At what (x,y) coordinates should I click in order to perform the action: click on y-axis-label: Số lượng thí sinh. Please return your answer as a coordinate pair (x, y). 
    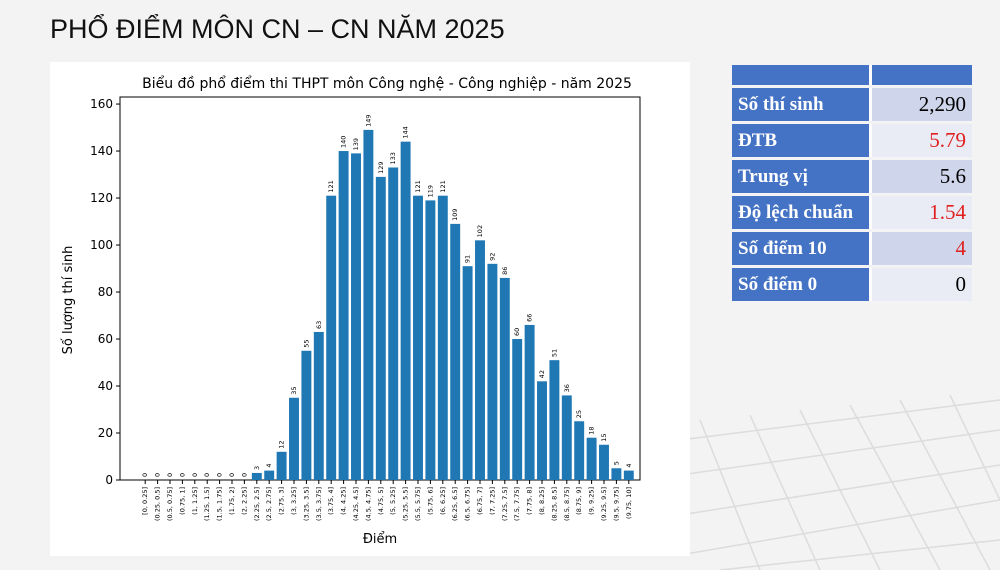
    Looking at the image, I should click on (68, 300).